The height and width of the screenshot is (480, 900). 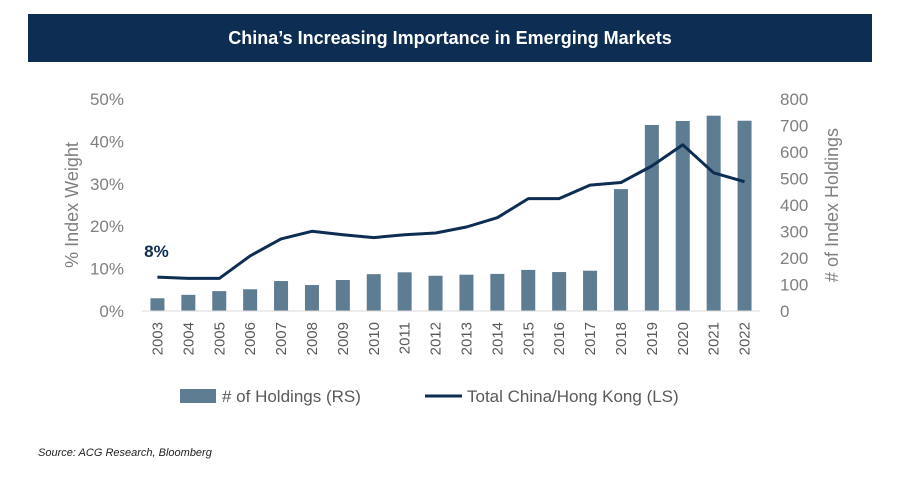 What do you see at coordinates (219, 301) in the screenshot?
I see `bar-2005` at bounding box center [219, 301].